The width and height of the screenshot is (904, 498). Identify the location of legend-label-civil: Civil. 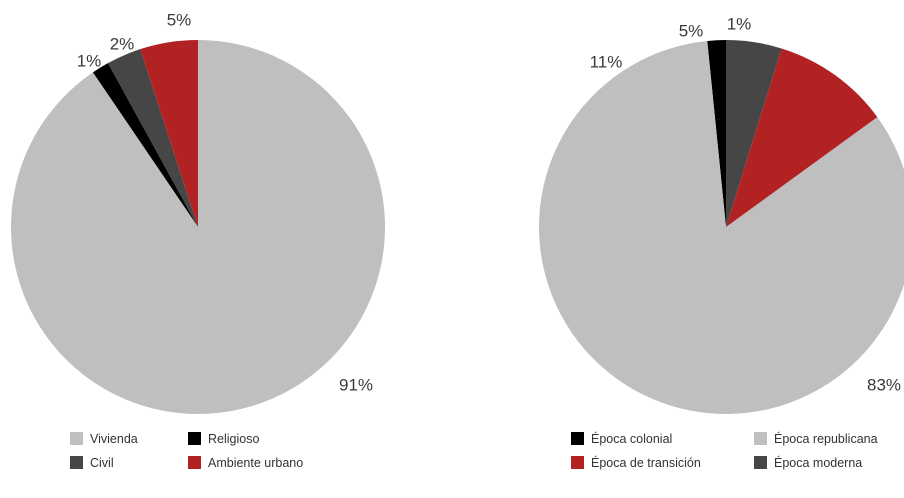
(102, 463).